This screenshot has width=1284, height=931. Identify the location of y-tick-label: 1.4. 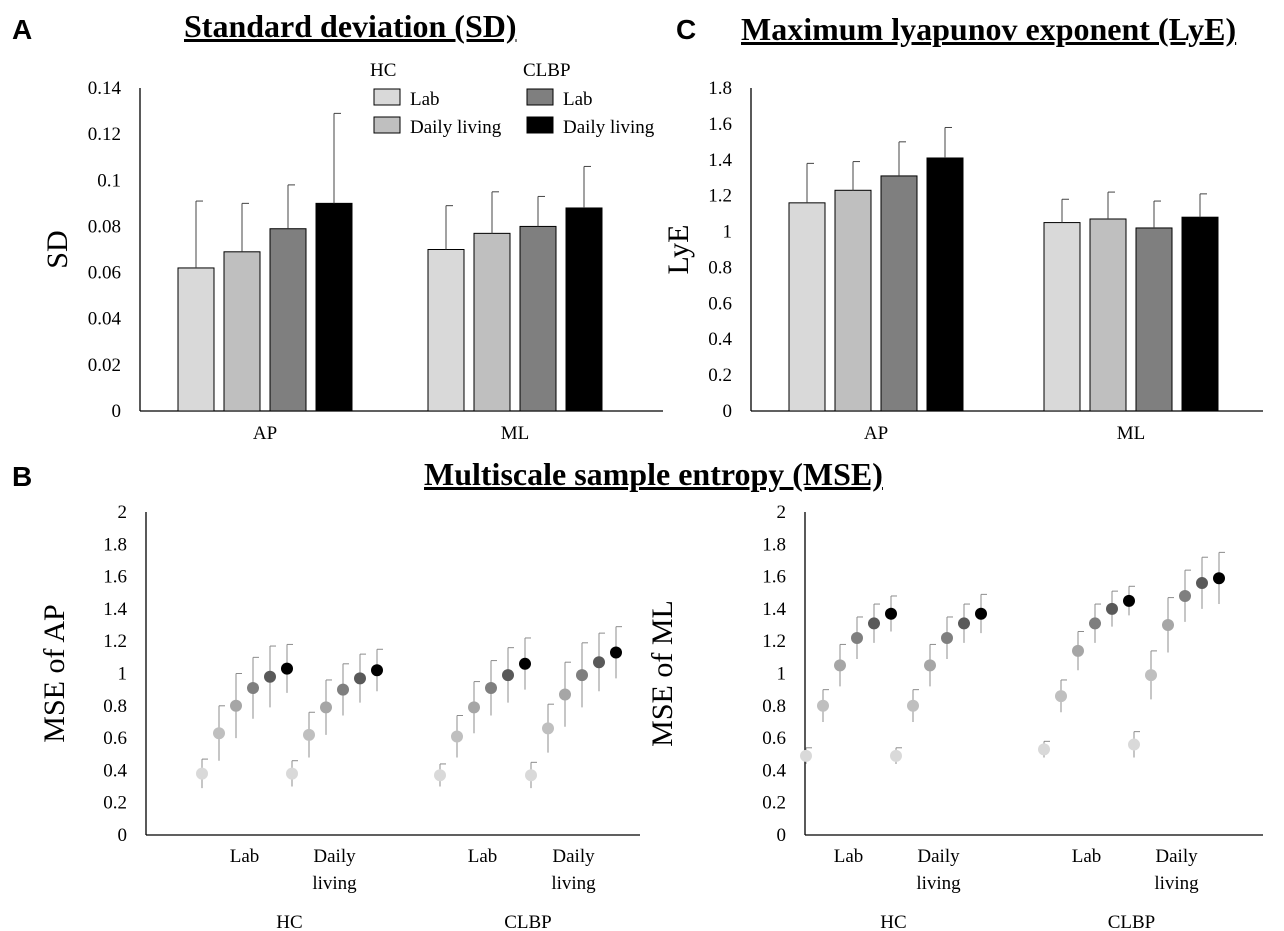
(115, 609).